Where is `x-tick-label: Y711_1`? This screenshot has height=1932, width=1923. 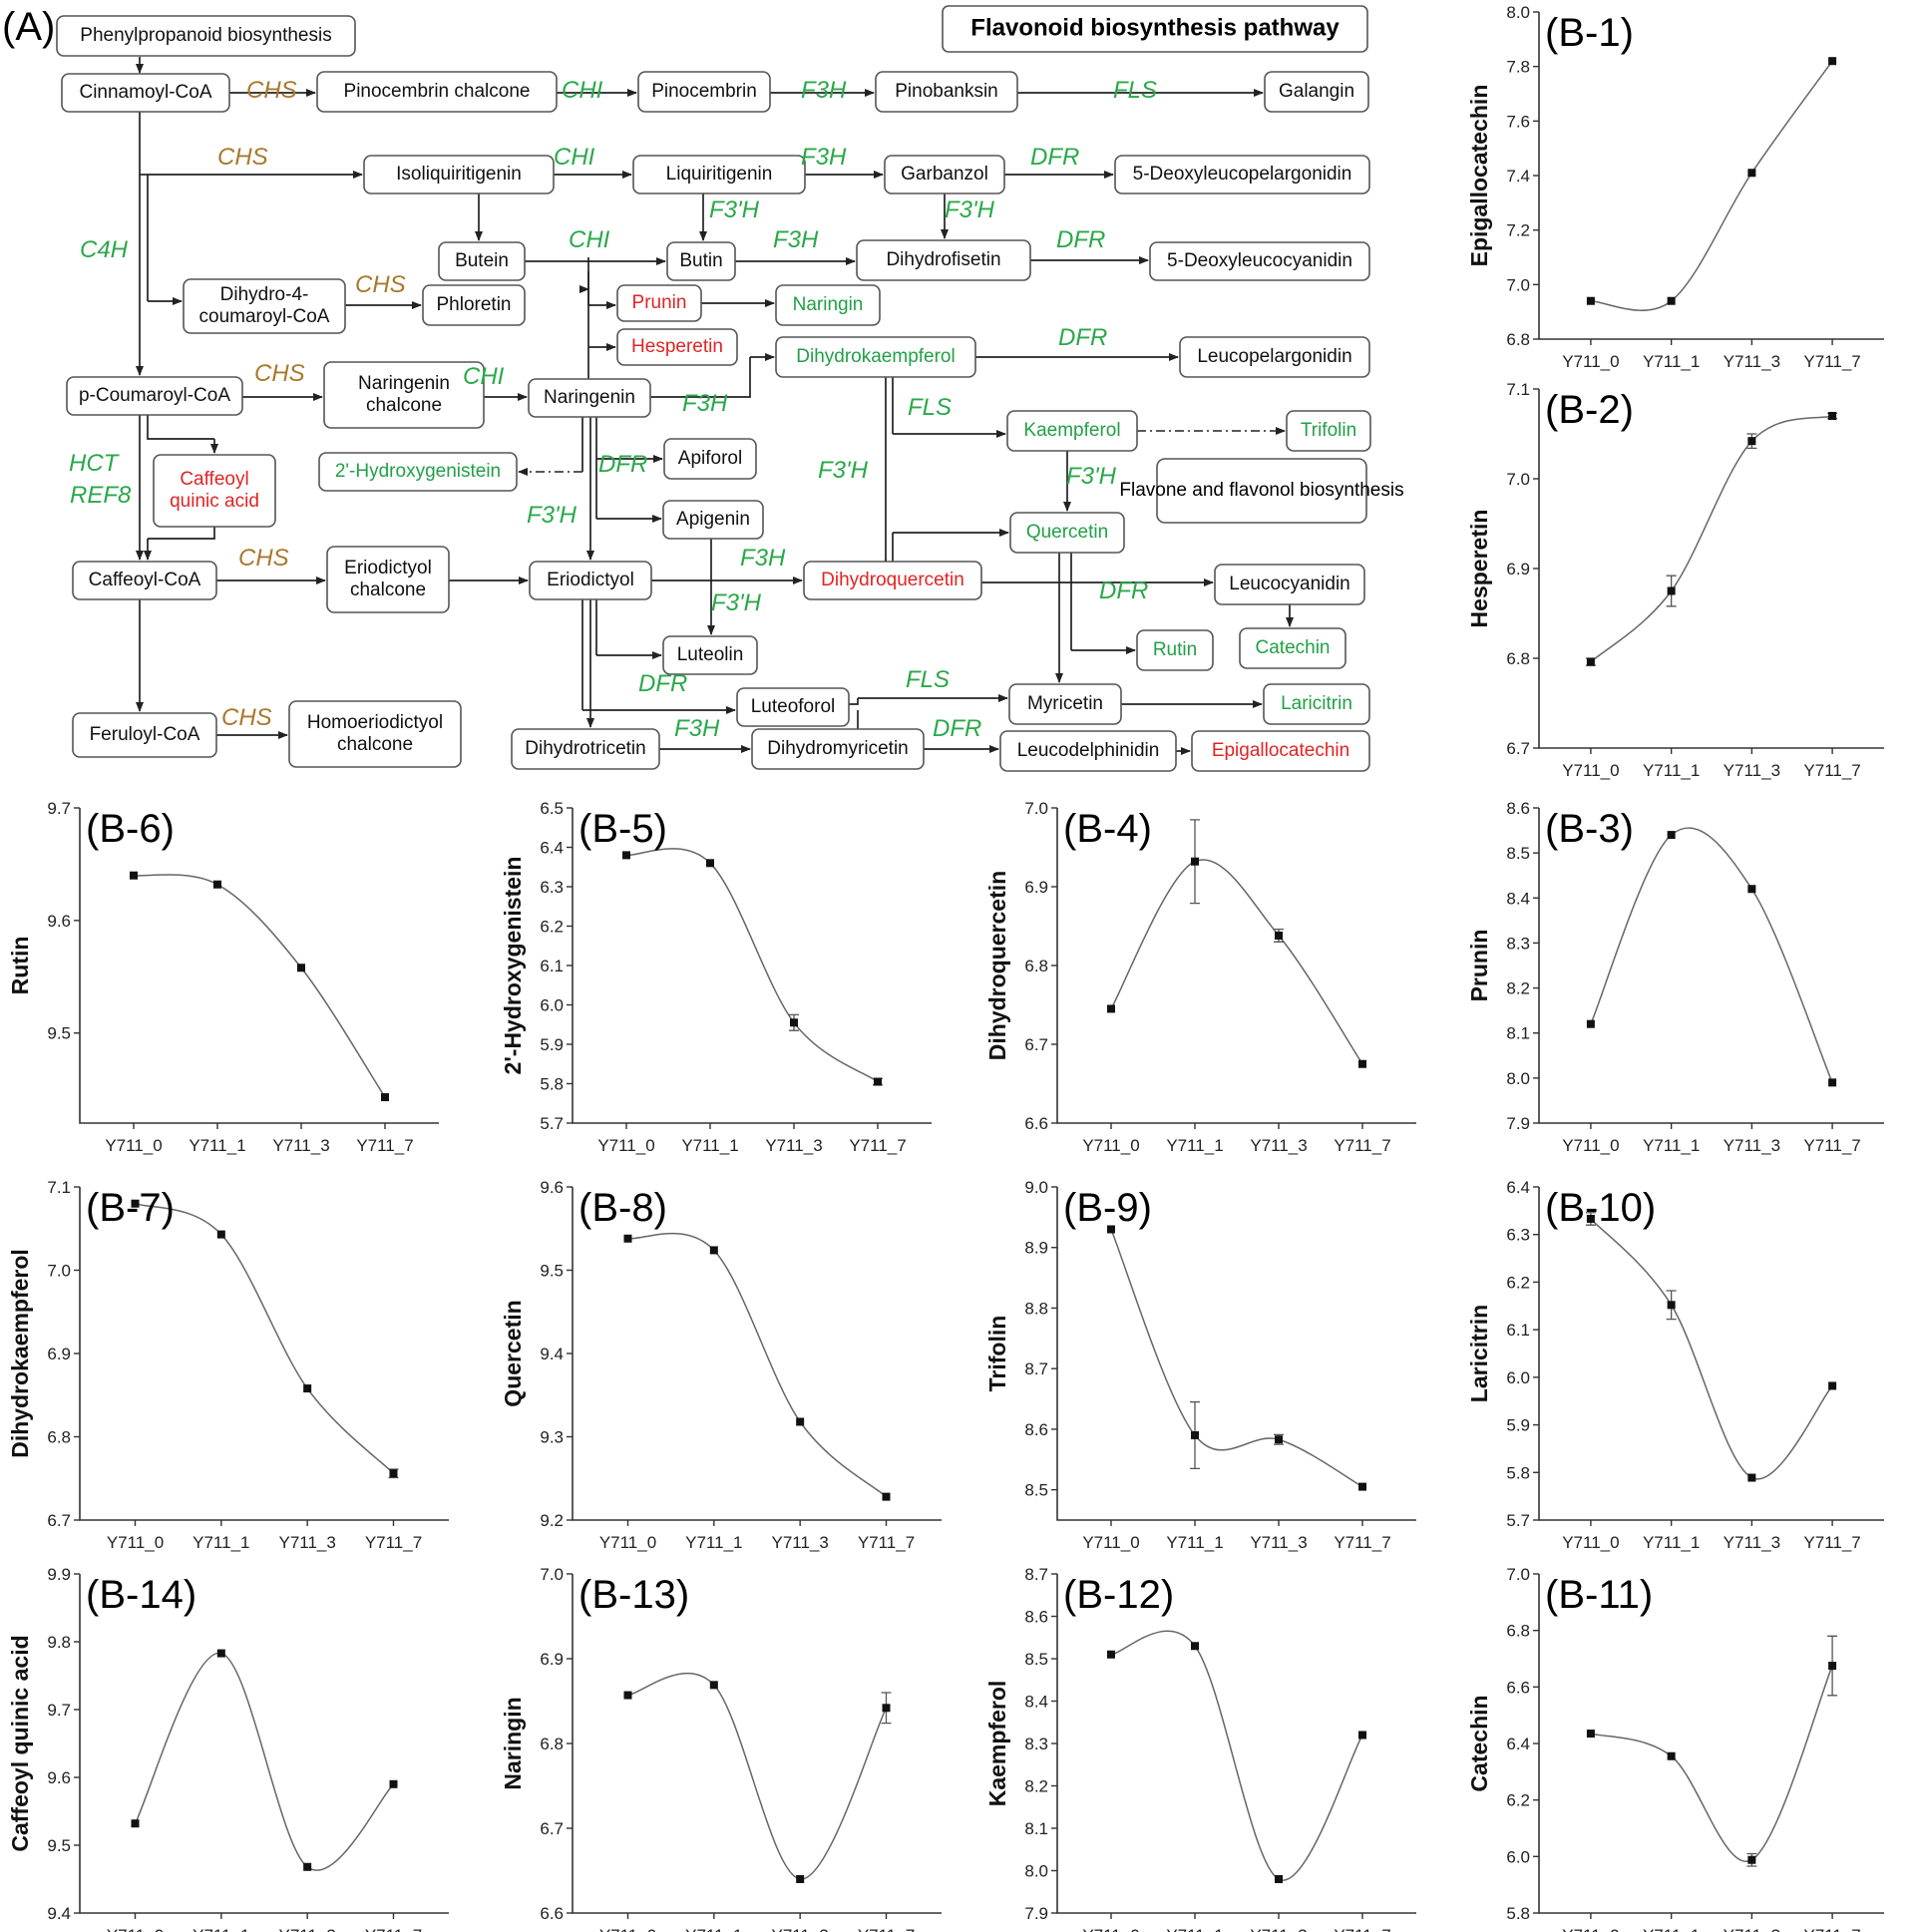 x-tick-label: Y711_1 is located at coordinates (713, 1929).